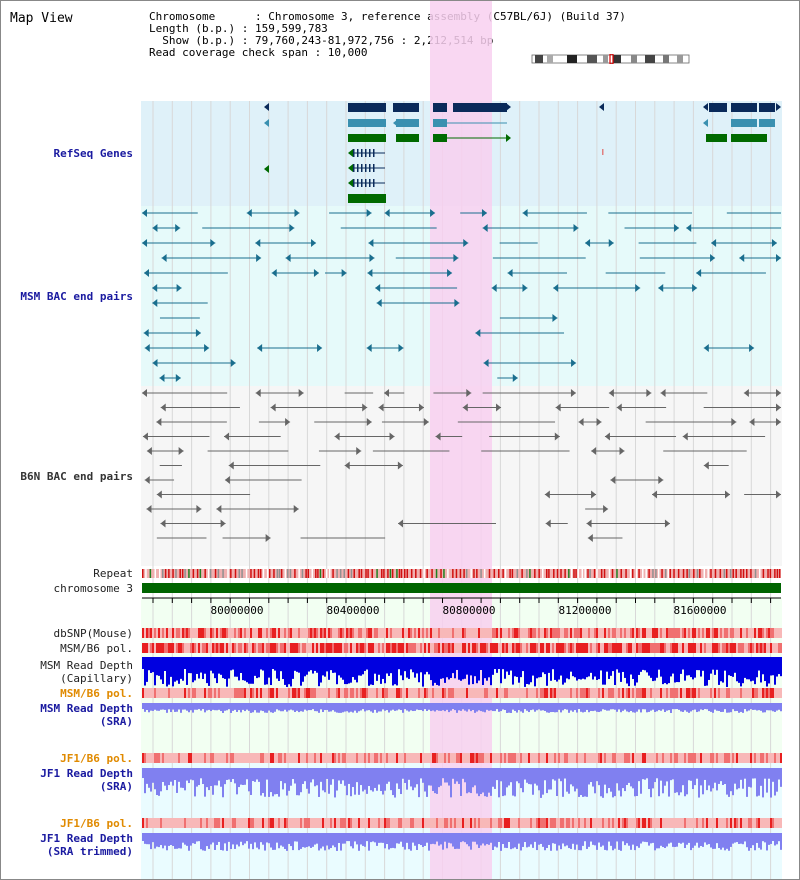 This screenshot has width=800, height=880. What do you see at coordinates (611, 59) in the screenshot?
I see `chromosome-ideogram` at bounding box center [611, 59].